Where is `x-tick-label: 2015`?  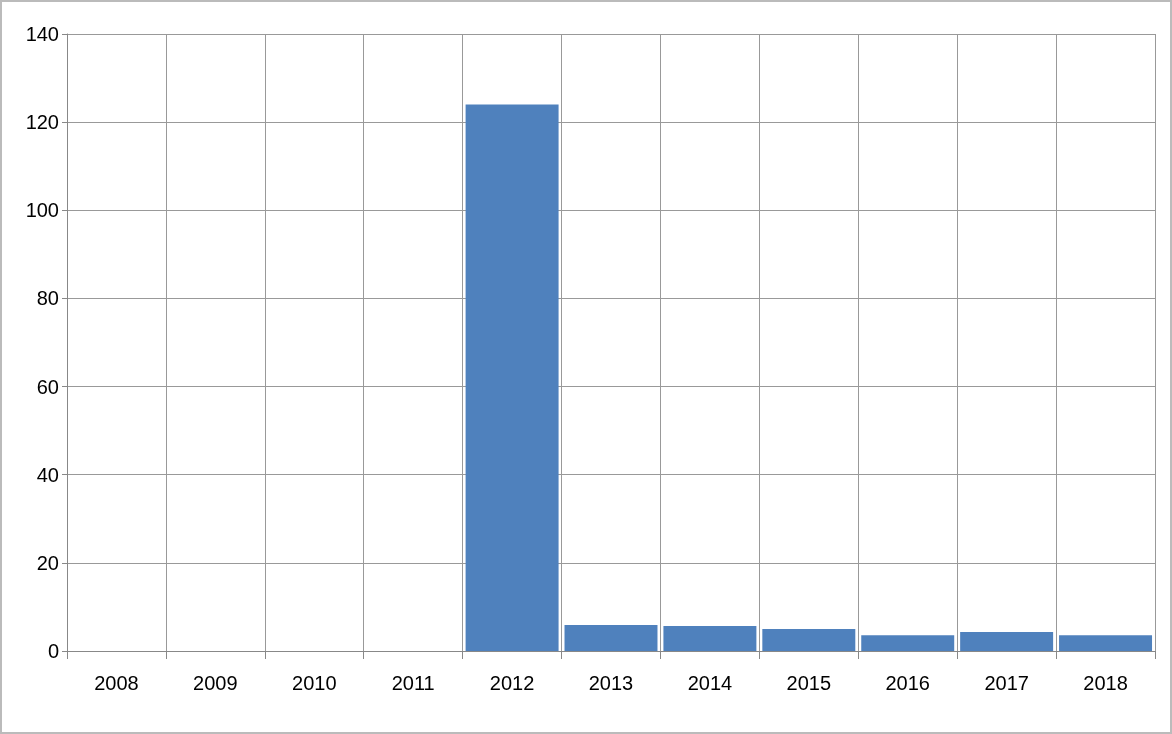
x-tick-label: 2015 is located at coordinates (809, 683).